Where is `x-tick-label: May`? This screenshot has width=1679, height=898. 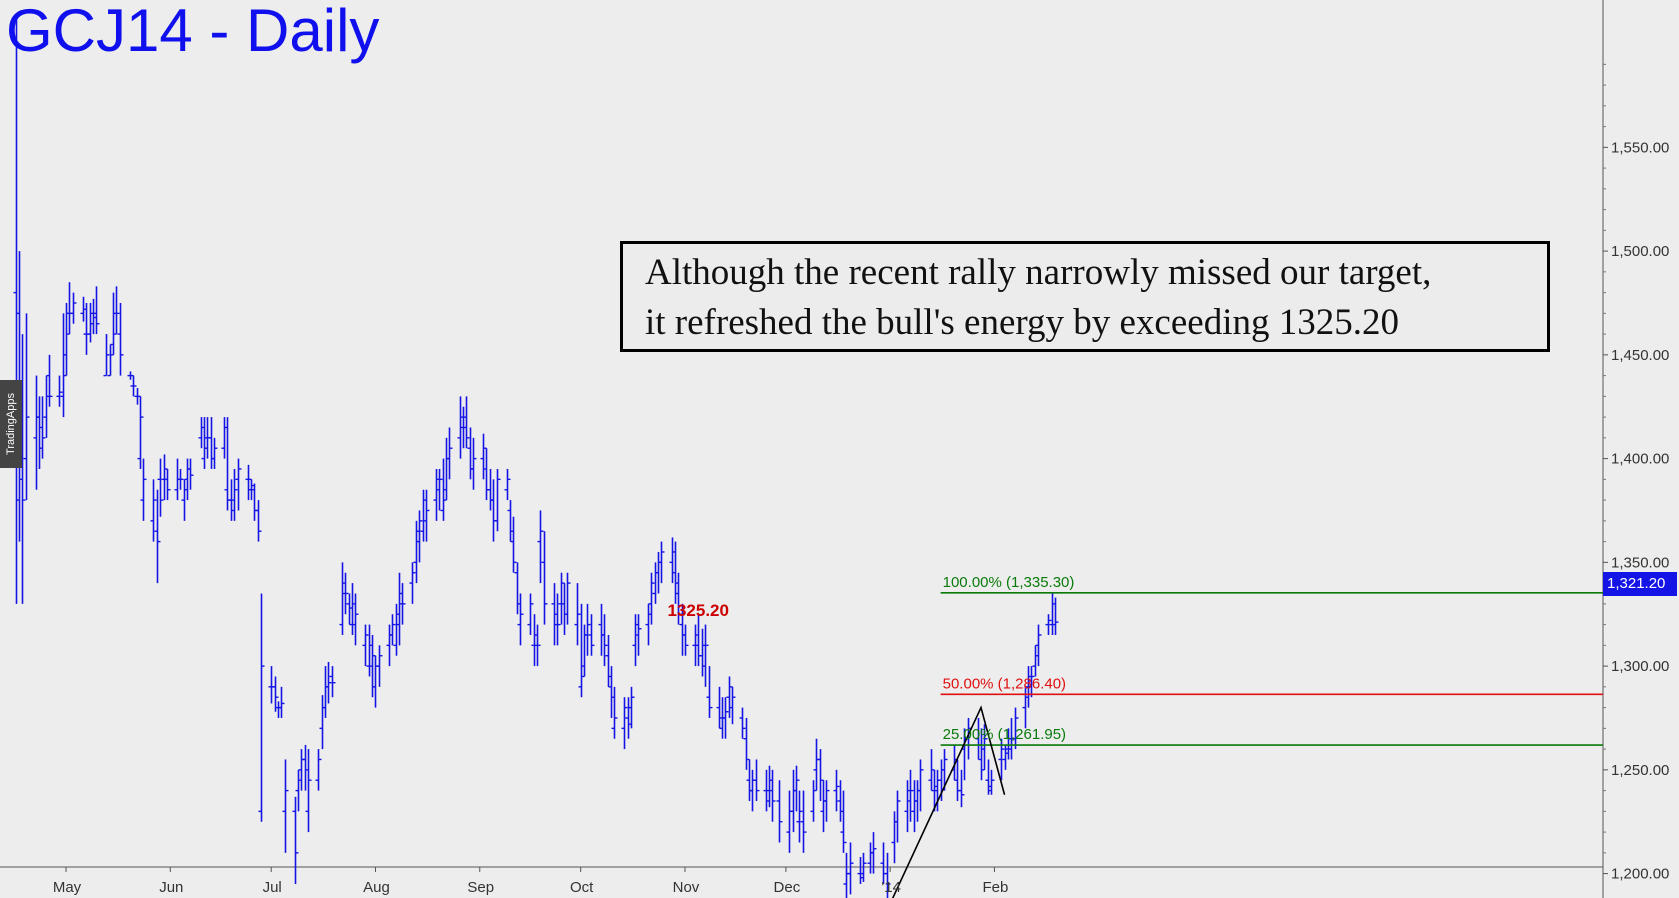 x-tick-label: May is located at coordinates (67, 887).